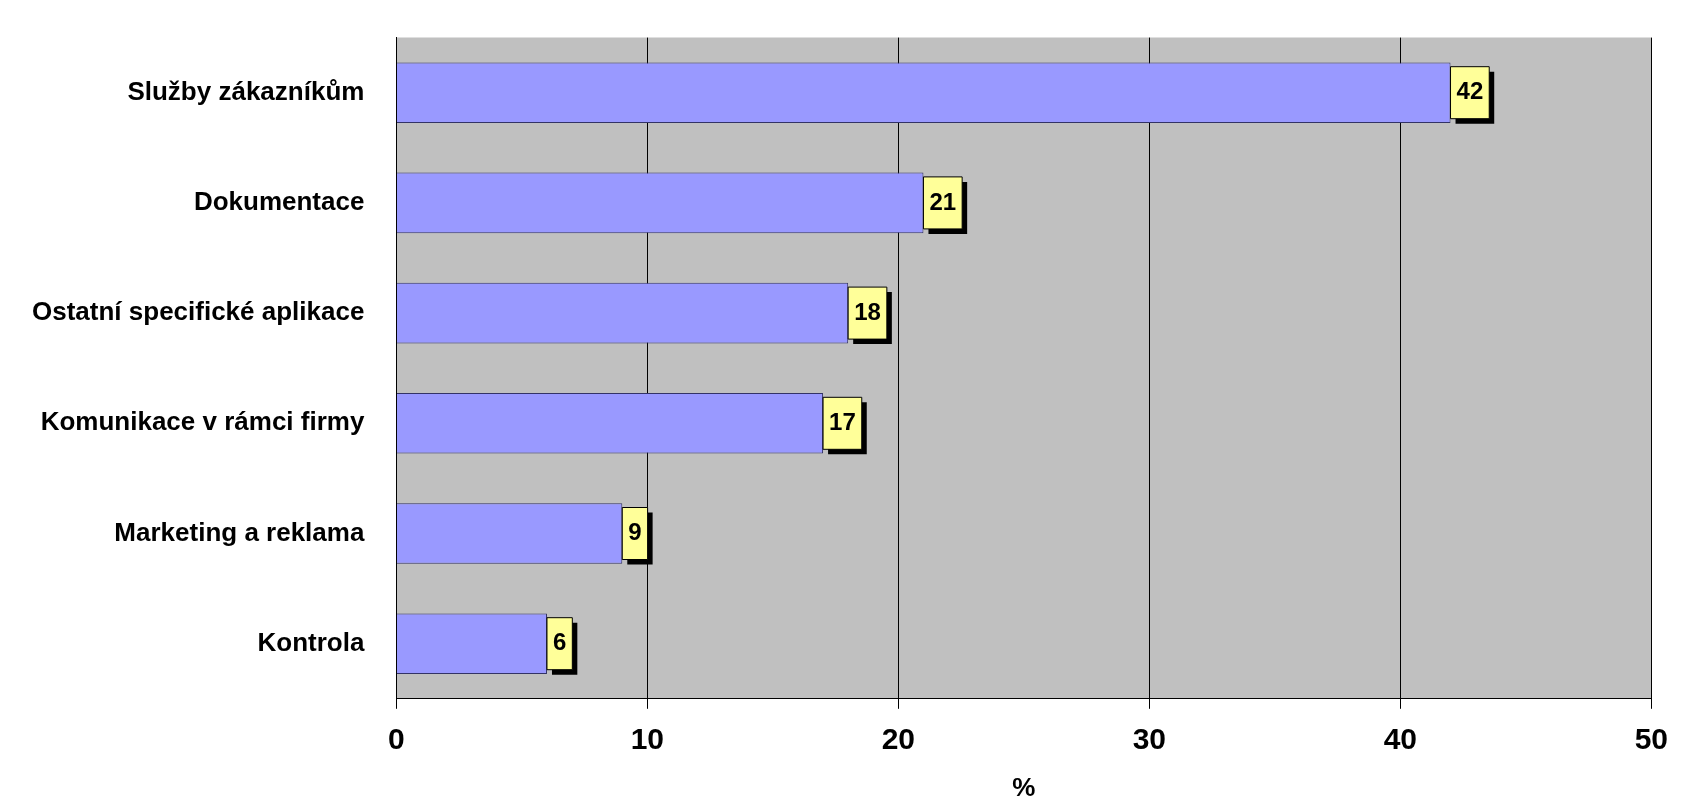 Image resolution: width=1682 pixels, height=808 pixels. What do you see at coordinates (239, 531) in the screenshot?
I see `y-tick-label: Marketing a reklama` at bounding box center [239, 531].